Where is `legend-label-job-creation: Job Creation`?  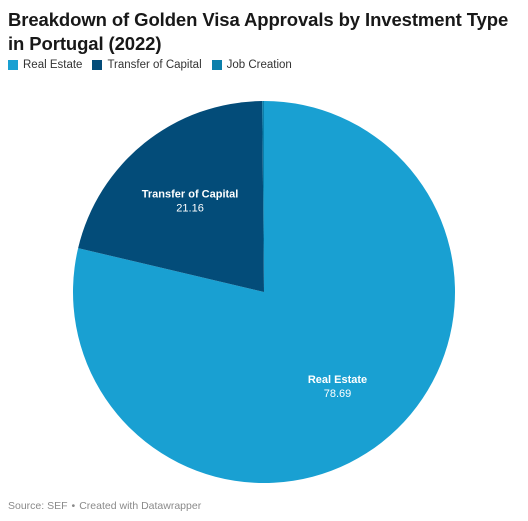 legend-label-job-creation: Job Creation is located at coordinates (259, 65).